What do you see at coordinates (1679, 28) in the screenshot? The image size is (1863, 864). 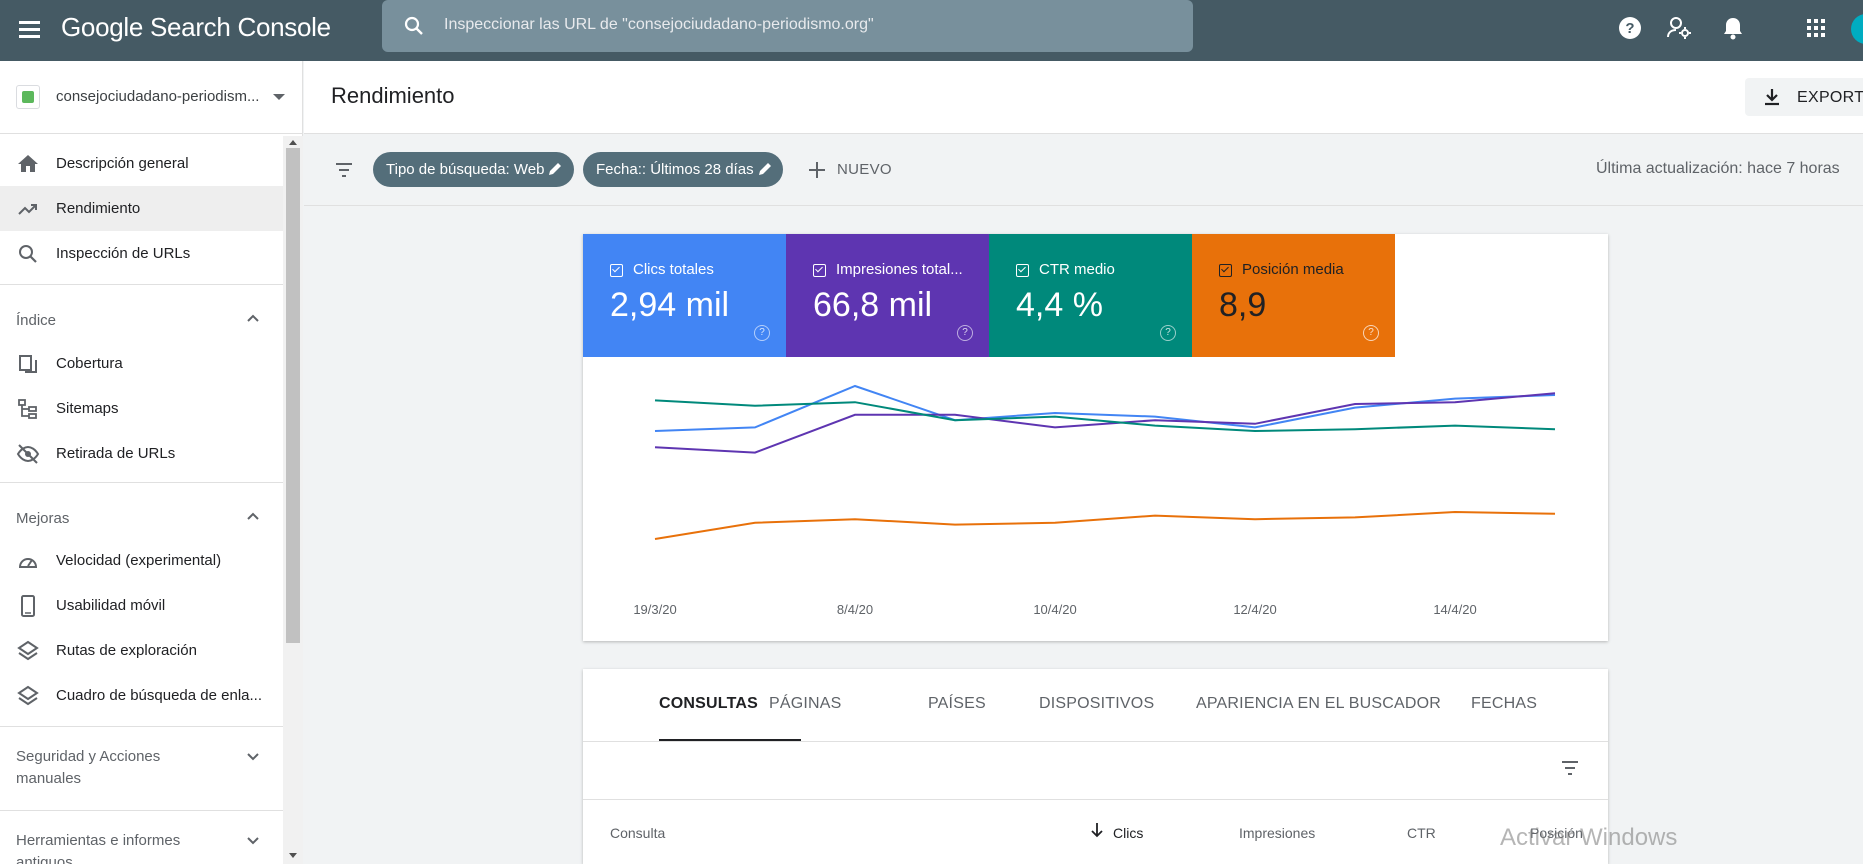 I see `manage-users-icon` at bounding box center [1679, 28].